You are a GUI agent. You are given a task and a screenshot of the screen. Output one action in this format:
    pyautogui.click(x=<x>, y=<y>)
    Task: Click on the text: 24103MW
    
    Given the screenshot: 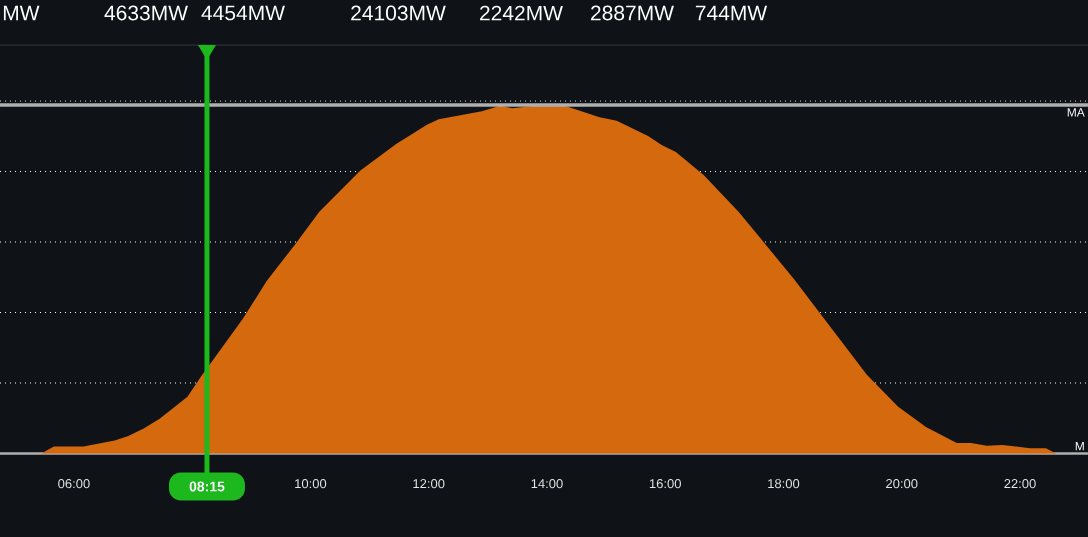 What is the action you would take?
    pyautogui.click(x=398, y=13)
    